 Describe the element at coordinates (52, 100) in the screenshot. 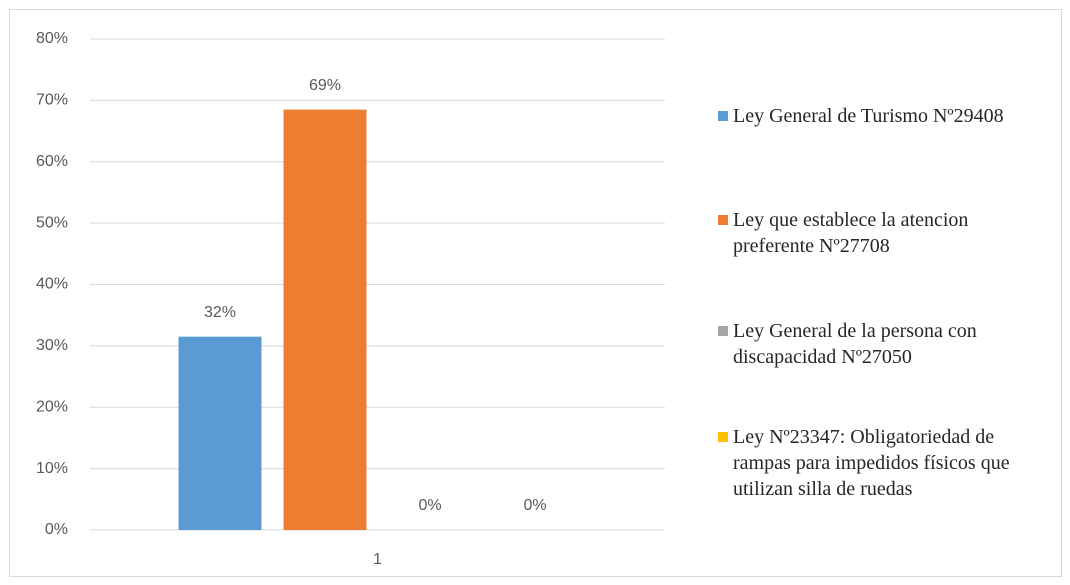

I see `y-tick-label: 70%` at that location.